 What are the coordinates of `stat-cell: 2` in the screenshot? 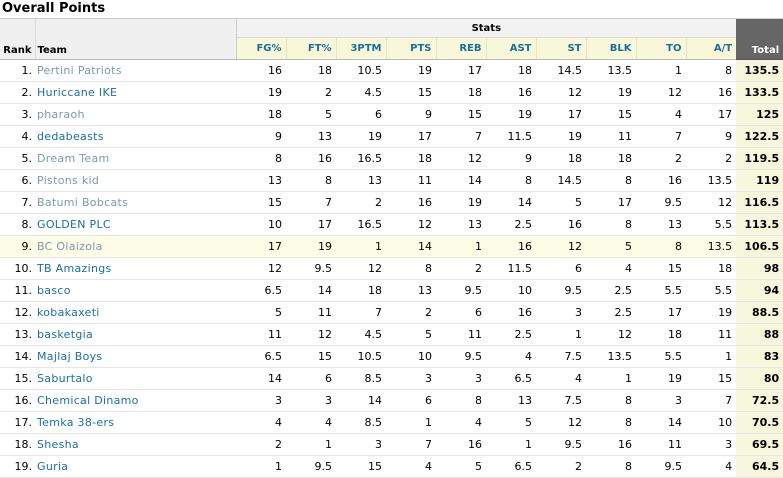 It's located at (261, 444).